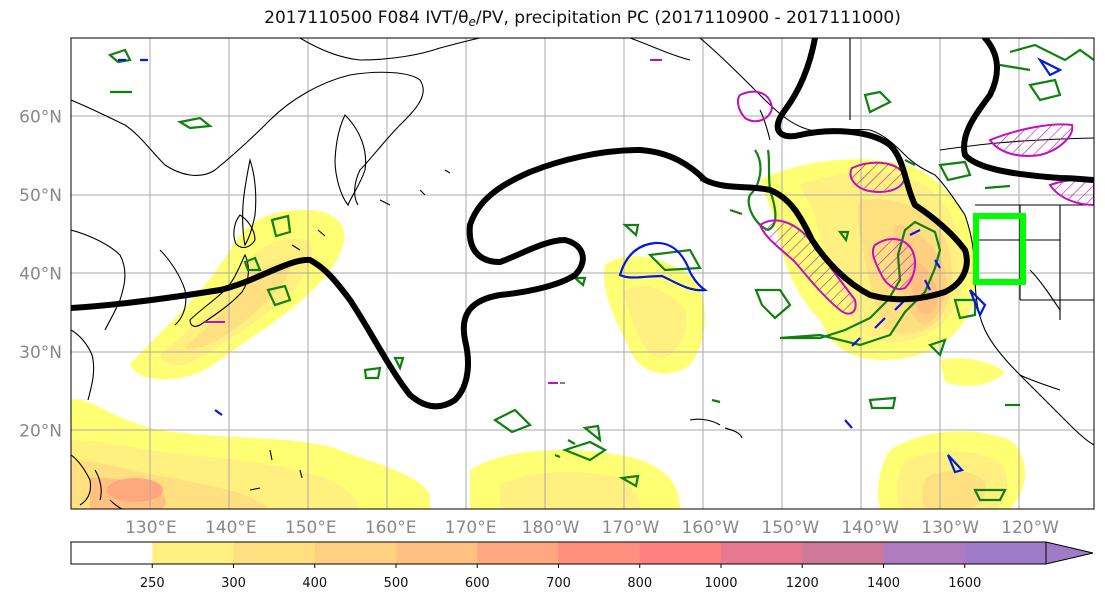 The width and height of the screenshot is (1105, 603). I want to click on lon-tick-label: 130°E, so click(151, 528).